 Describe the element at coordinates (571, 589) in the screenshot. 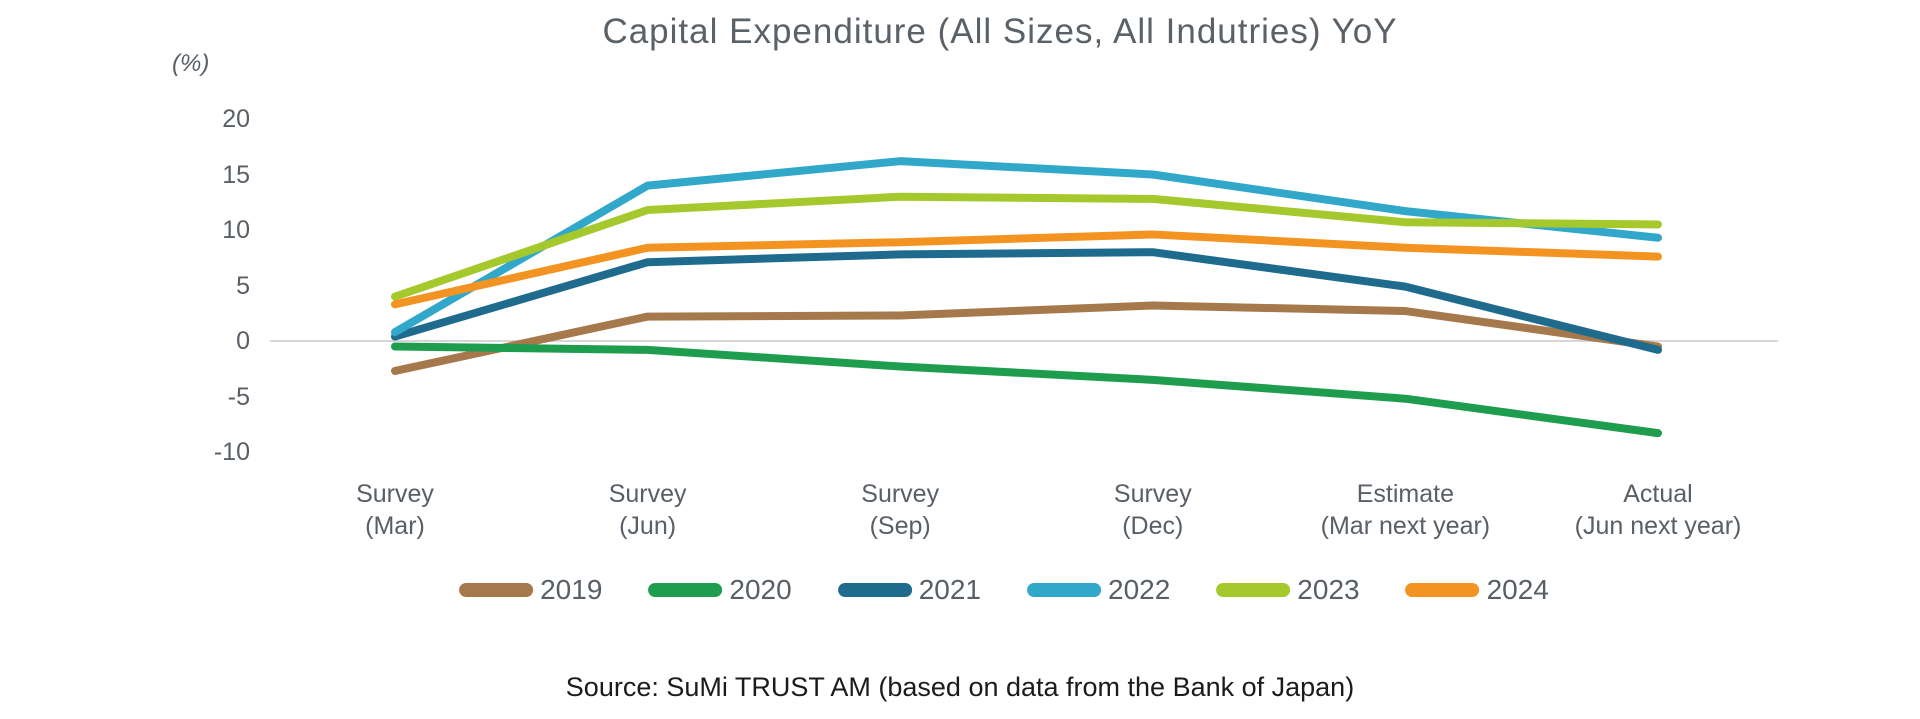

I see `legend-label: 2019` at that location.